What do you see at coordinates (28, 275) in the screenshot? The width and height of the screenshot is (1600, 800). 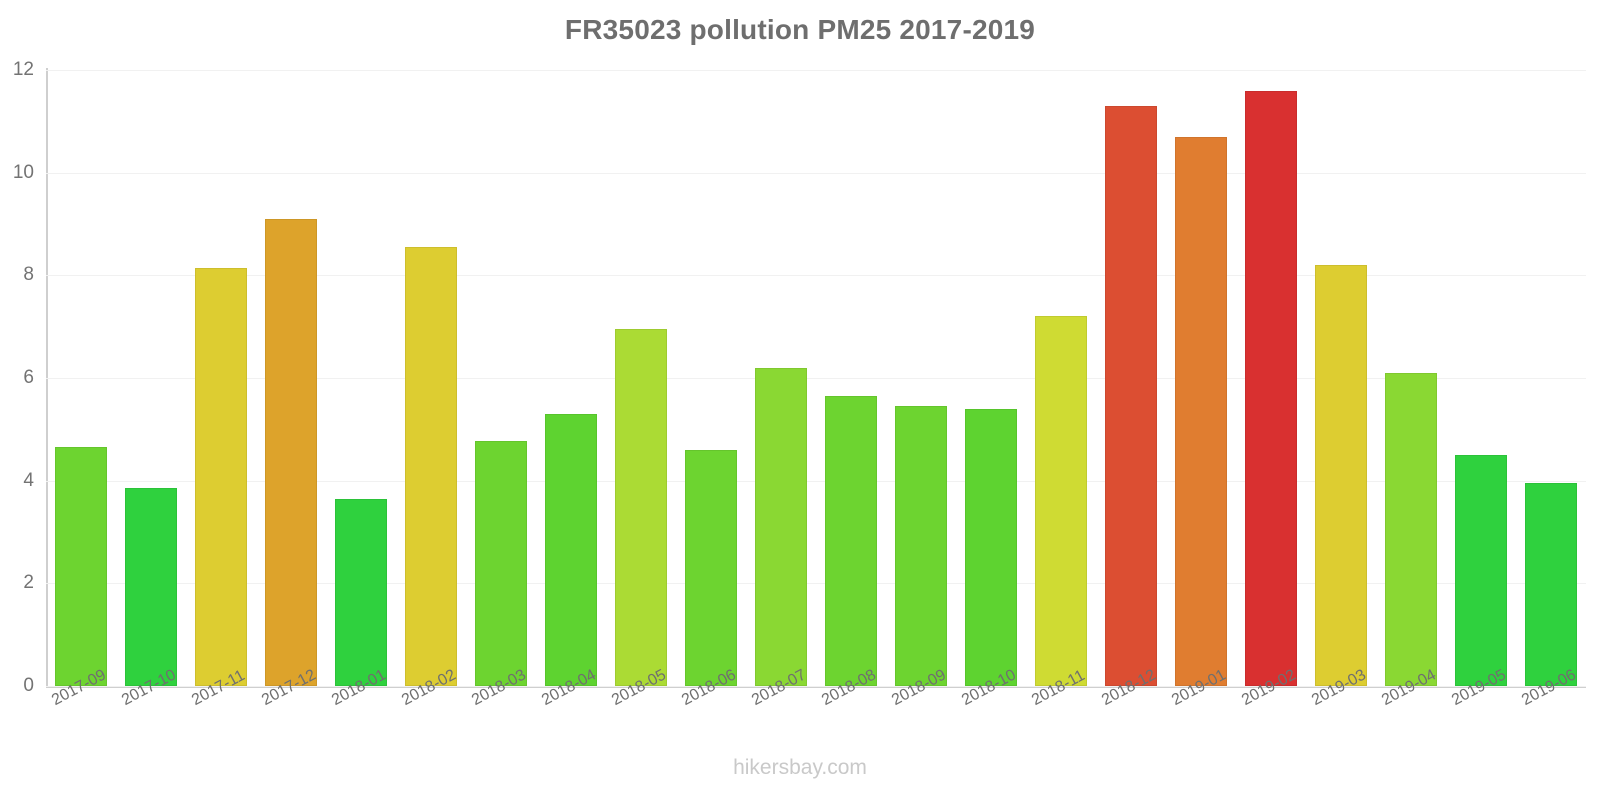 I see `y-tick-label-8: 8` at bounding box center [28, 275].